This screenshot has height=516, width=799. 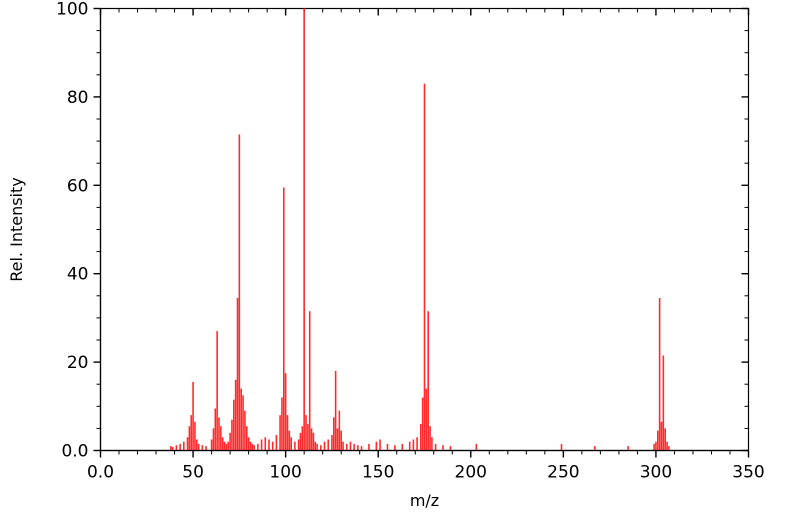 I want to click on x-tick-label: 200, so click(x=471, y=473).